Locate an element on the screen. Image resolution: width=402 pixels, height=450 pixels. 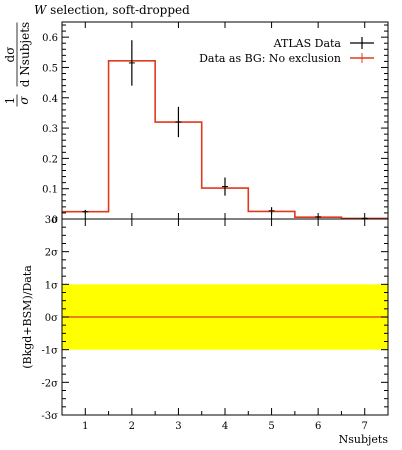
y-tick-label: -3σ is located at coordinates (49, 416).